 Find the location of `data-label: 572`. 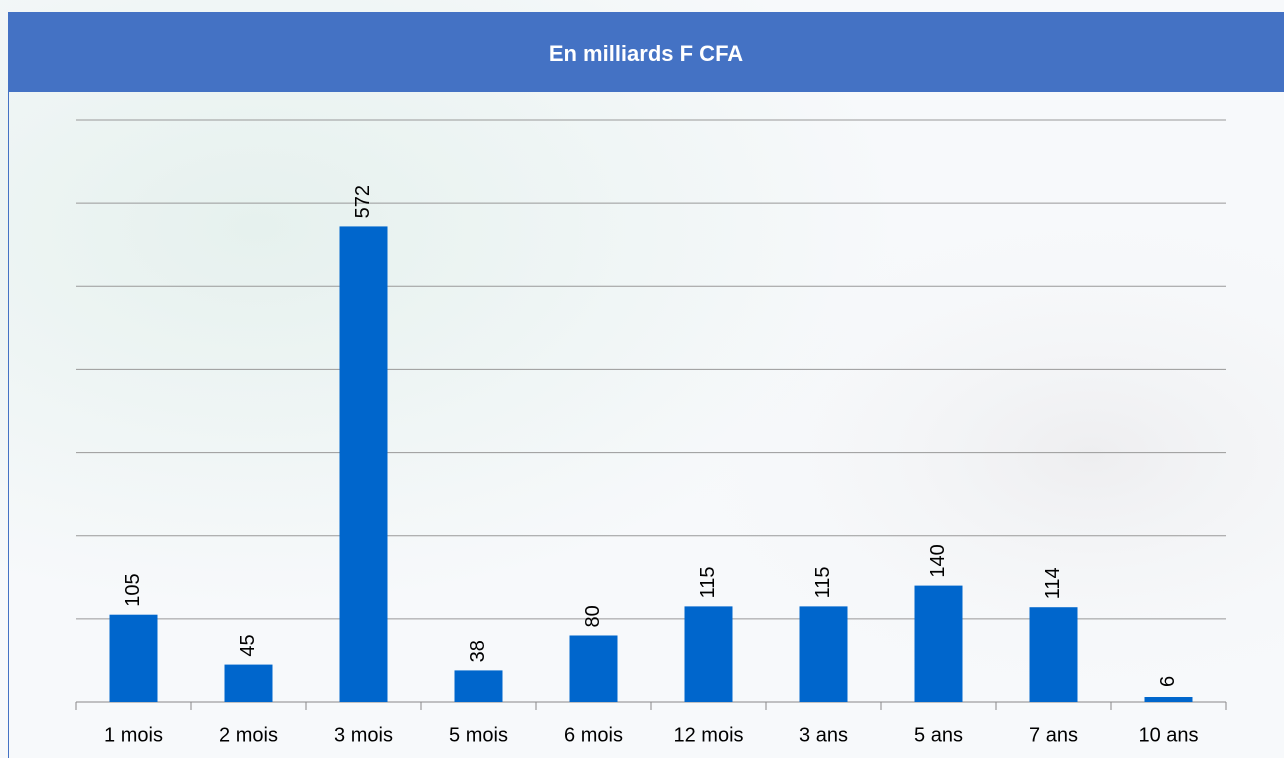

data-label: 572 is located at coordinates (363, 201).